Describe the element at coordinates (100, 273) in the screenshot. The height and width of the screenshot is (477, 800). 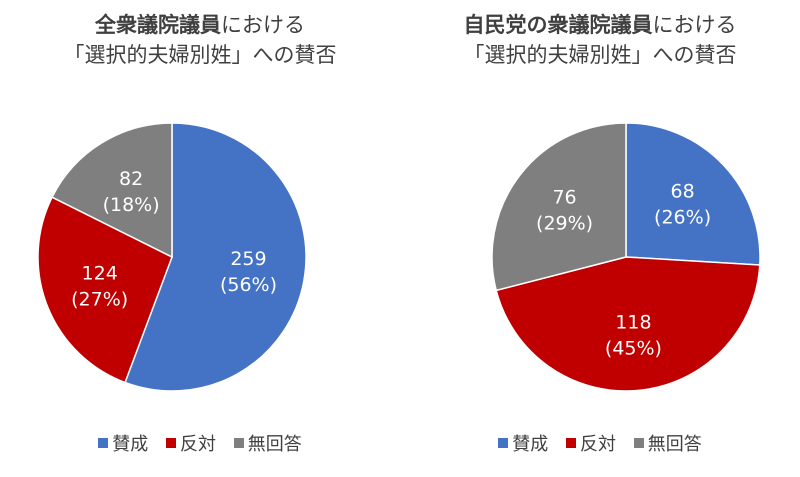
I see `slice-value-label: 124` at that location.